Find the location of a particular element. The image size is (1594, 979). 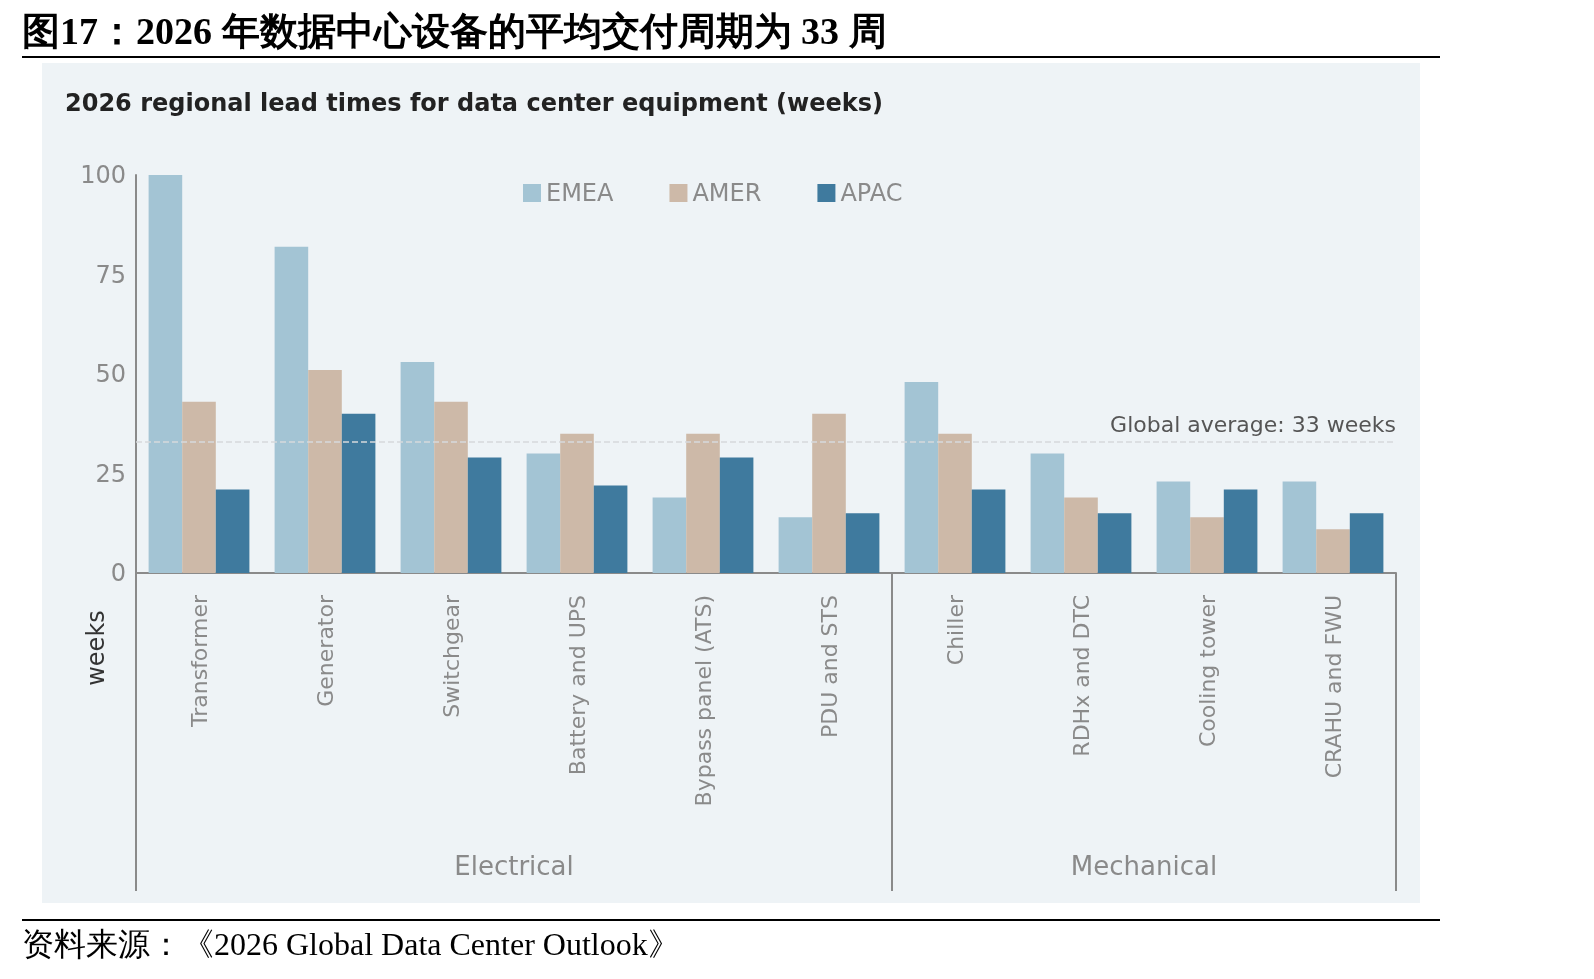

x-tick-label: Transformer is located at coordinates (199, 661).